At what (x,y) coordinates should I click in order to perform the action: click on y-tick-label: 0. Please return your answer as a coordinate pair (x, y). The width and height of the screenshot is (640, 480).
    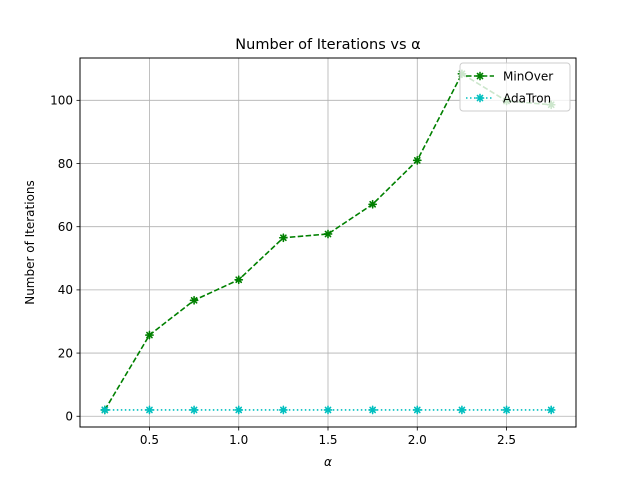
    Looking at the image, I should click on (69, 417).